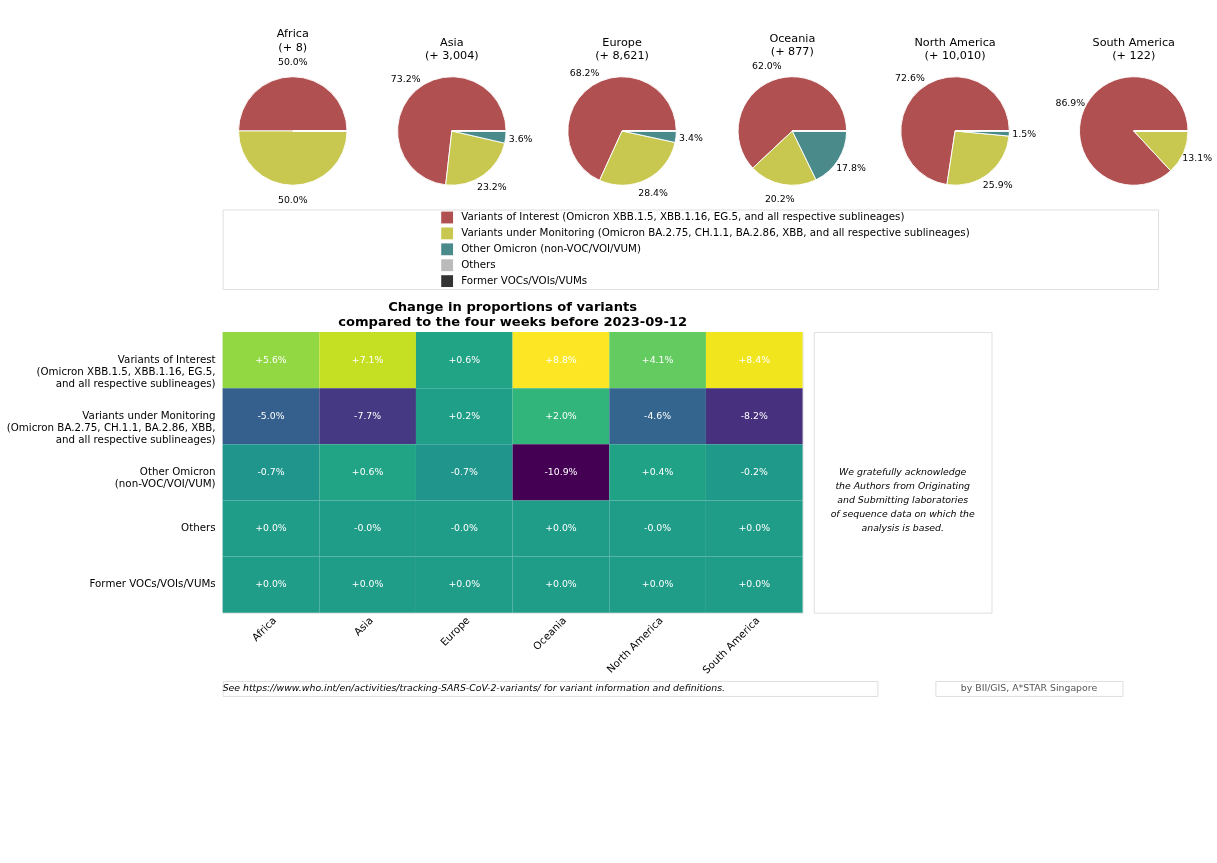  What do you see at coordinates (165, 477) in the screenshot?
I see `y-tick-label: Other Omicron (non-VOC/VOI/VUM)` at bounding box center [165, 477].